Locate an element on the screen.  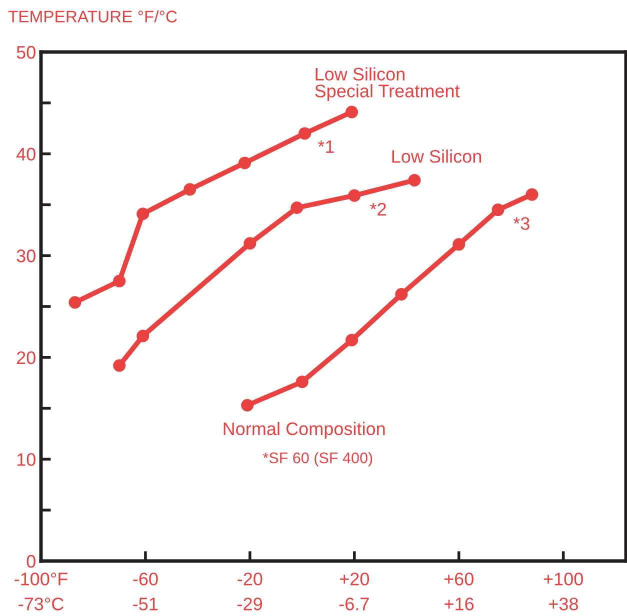
y-tick-label: 10 is located at coordinates (26, 459).